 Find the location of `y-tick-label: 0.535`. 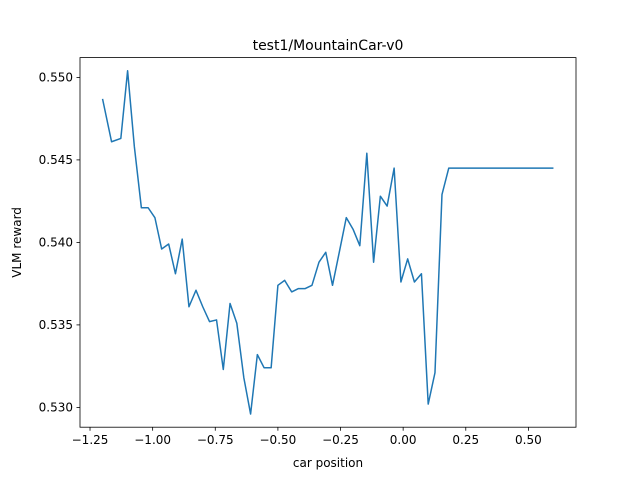

y-tick-label: 0.535 is located at coordinates (56, 325).